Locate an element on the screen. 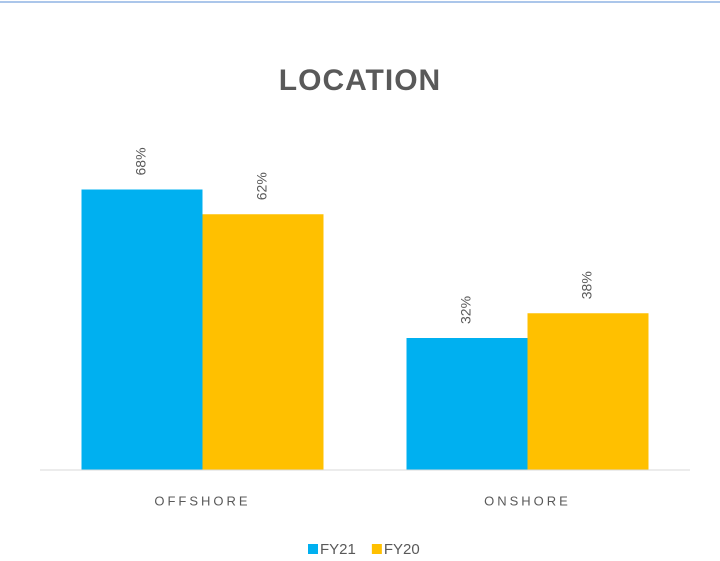 The height and width of the screenshot is (561, 720). chart-title: LOCATION is located at coordinates (360, 80).